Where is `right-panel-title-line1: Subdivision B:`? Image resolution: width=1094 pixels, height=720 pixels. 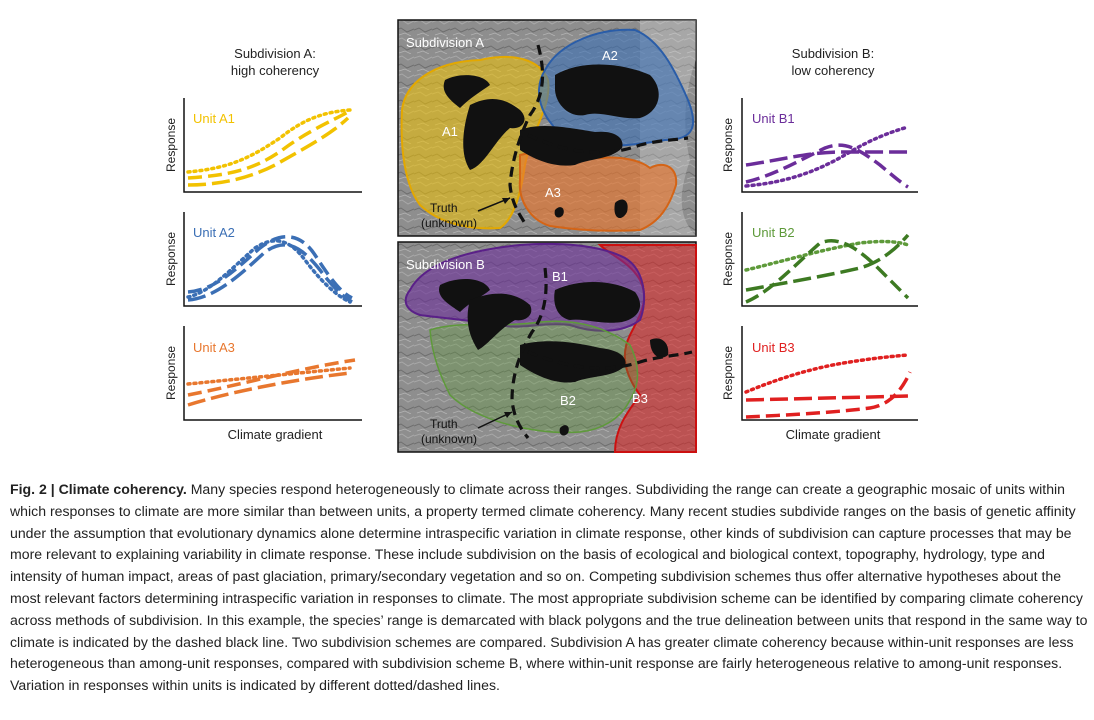
right-panel-title-line1: Subdivision B: is located at coordinates (833, 53).